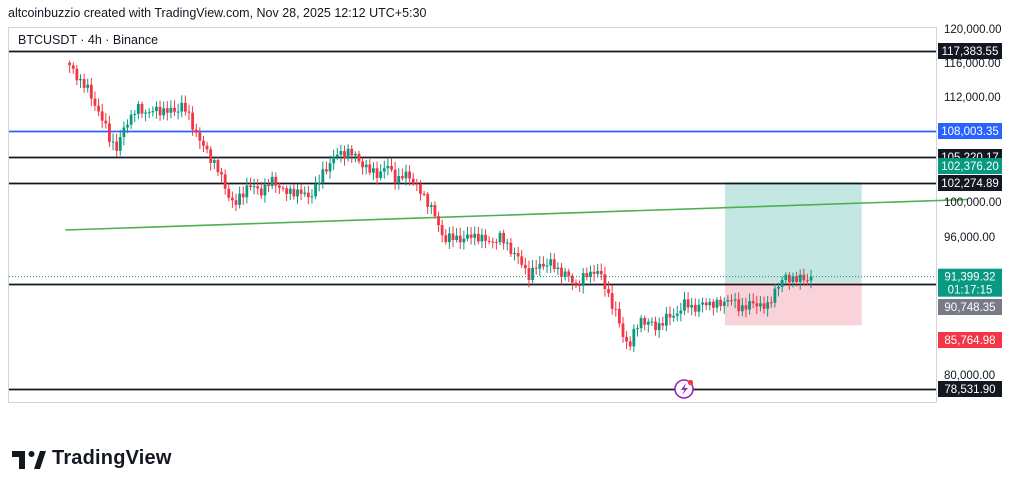 Image resolution: width=1024 pixels, height=487 pixels. What do you see at coordinates (970, 291) in the screenshot?
I see `last-price-tag-countdown: 01:17:15` at bounding box center [970, 291].